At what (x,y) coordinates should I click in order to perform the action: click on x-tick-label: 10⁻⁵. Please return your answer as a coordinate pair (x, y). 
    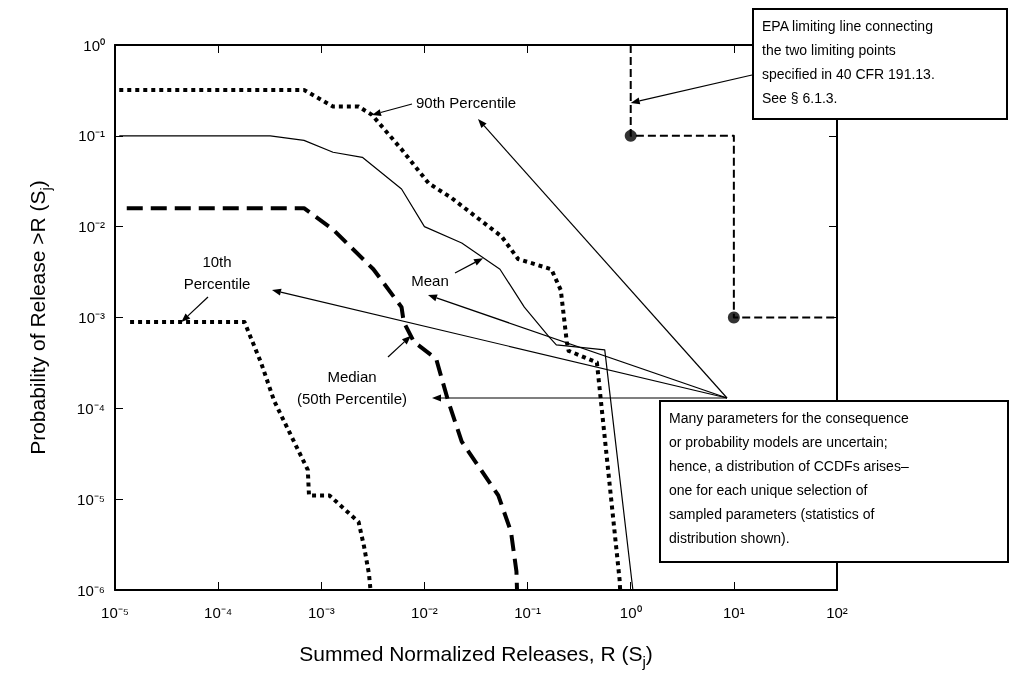
    Looking at the image, I should click on (115, 612).